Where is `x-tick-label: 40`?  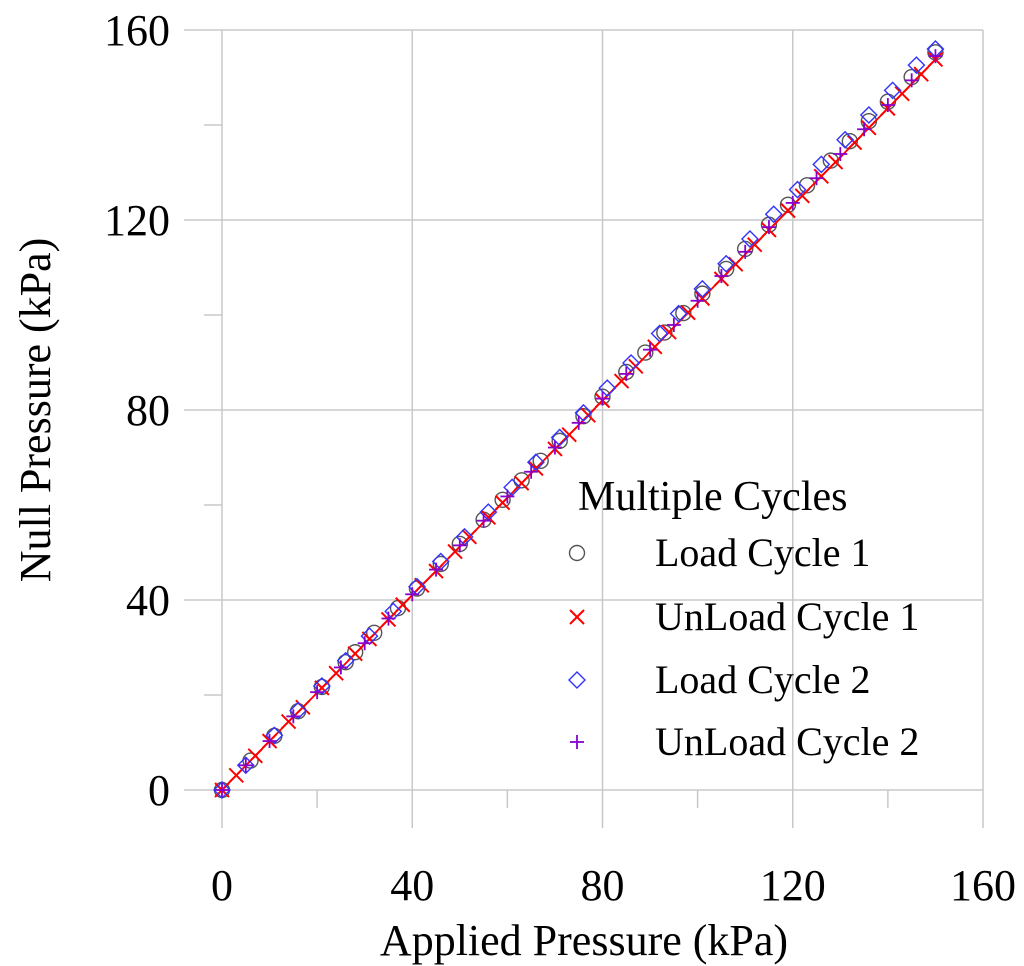
x-tick-label: 40 is located at coordinates (412, 885).